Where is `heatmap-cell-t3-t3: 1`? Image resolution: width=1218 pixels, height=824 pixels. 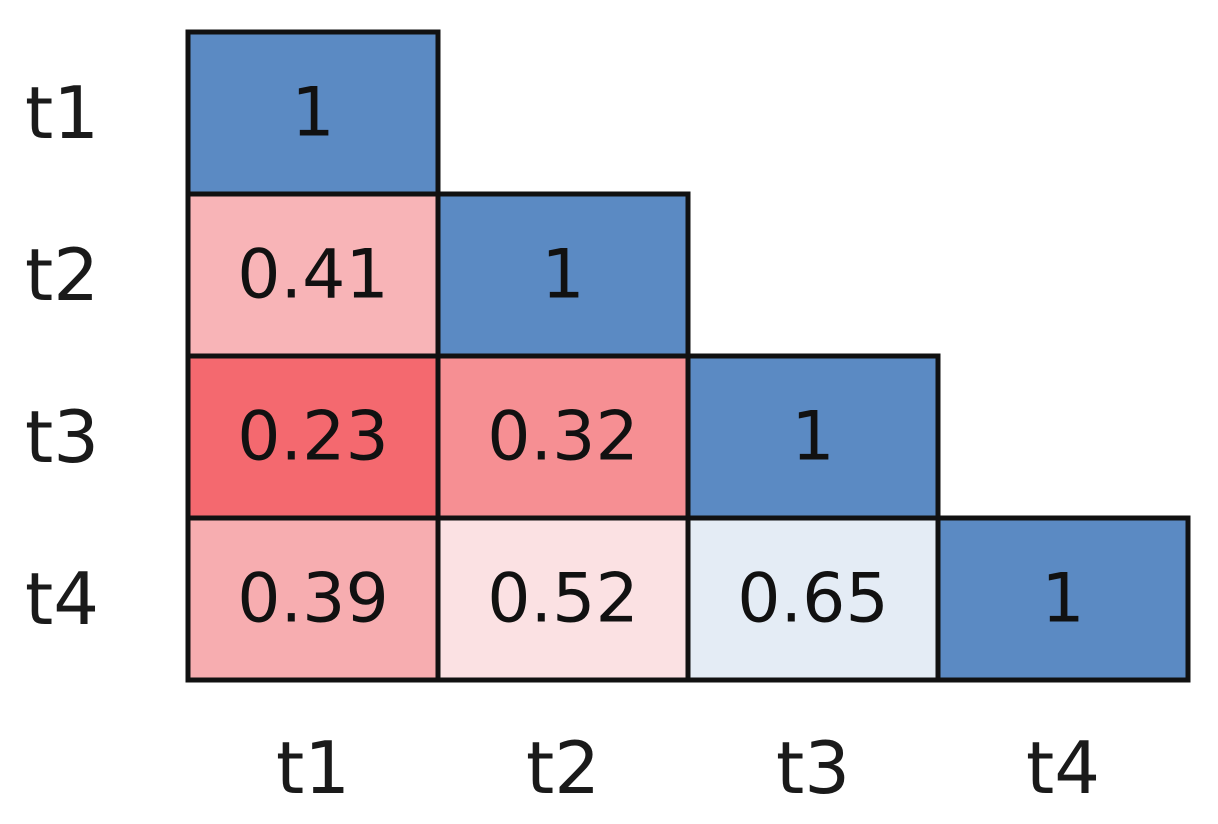
heatmap-cell-t3-t3: 1 is located at coordinates (813, 437).